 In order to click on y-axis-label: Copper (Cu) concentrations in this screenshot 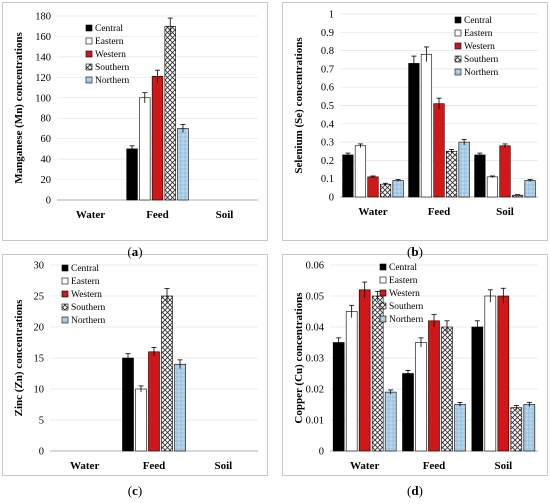, I will do `click(299, 358)`.